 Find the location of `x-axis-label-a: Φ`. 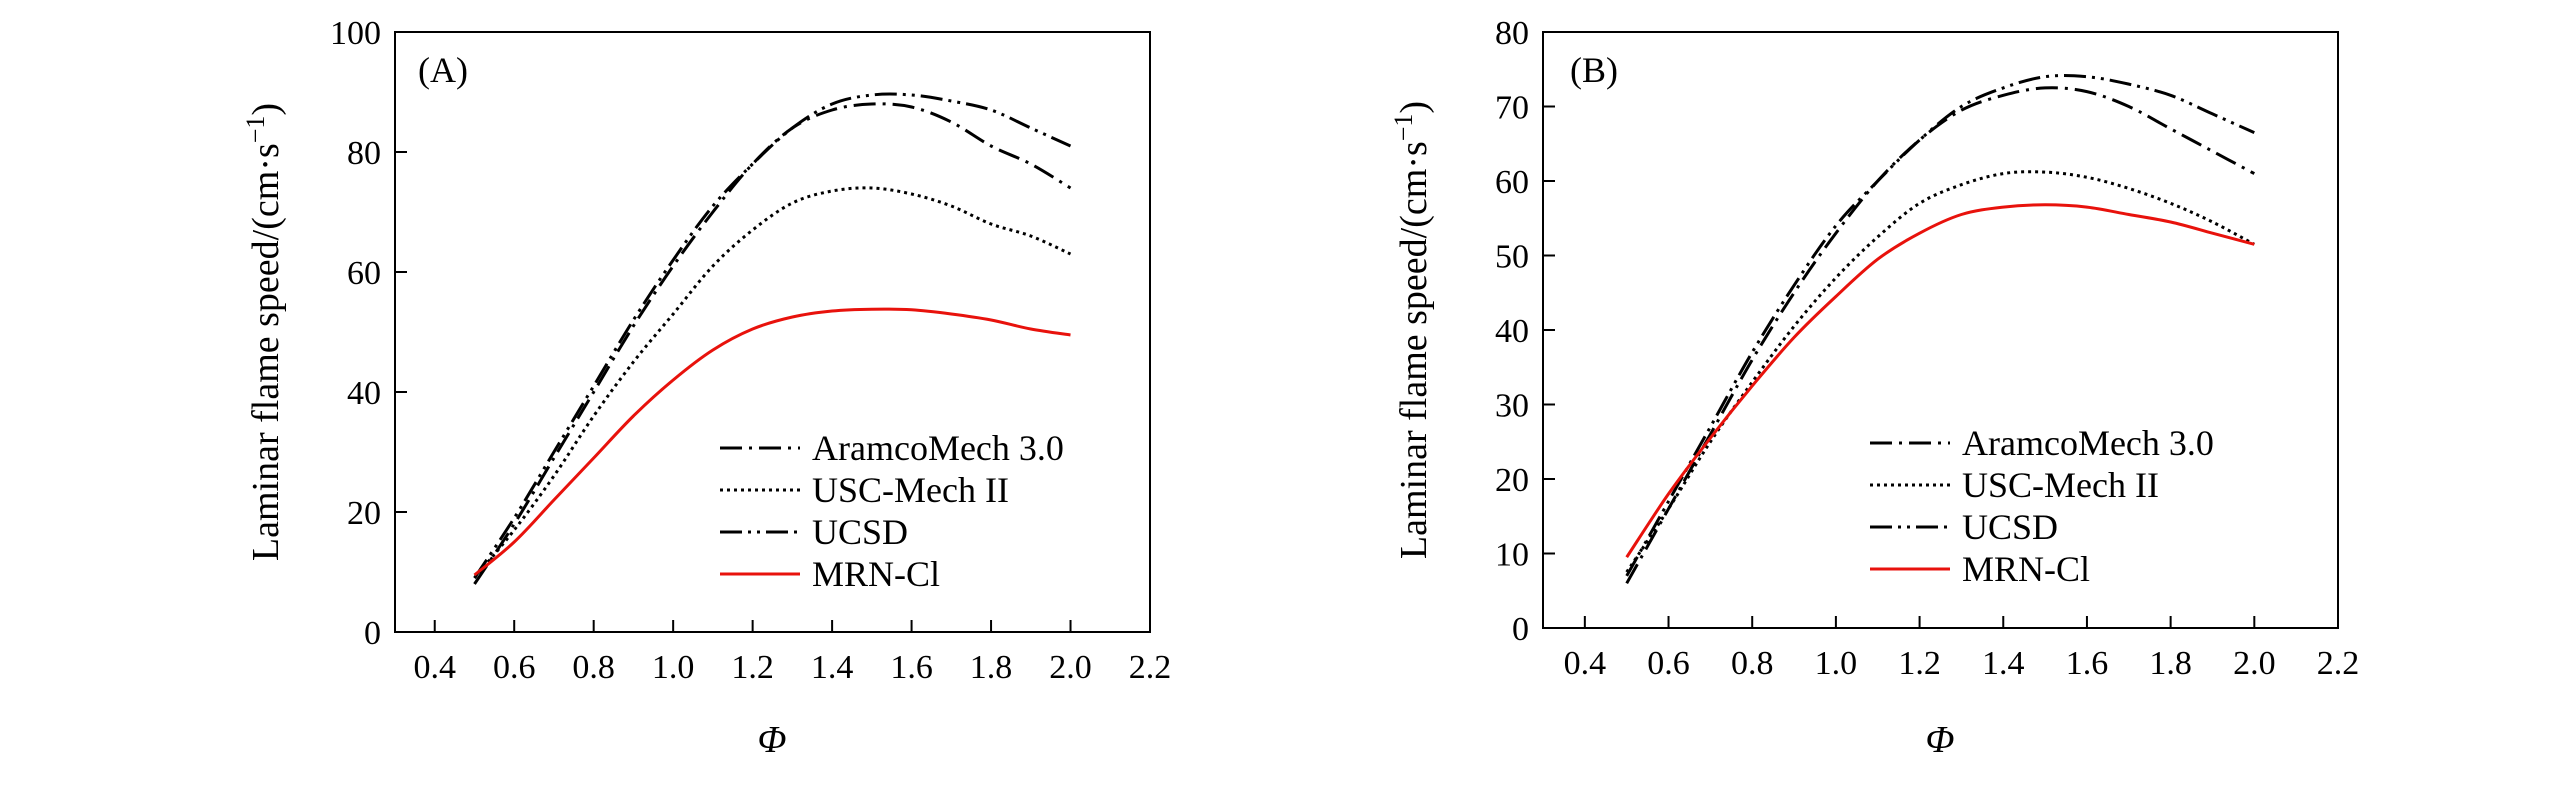

x-axis-label-a: Φ is located at coordinates (772, 740).